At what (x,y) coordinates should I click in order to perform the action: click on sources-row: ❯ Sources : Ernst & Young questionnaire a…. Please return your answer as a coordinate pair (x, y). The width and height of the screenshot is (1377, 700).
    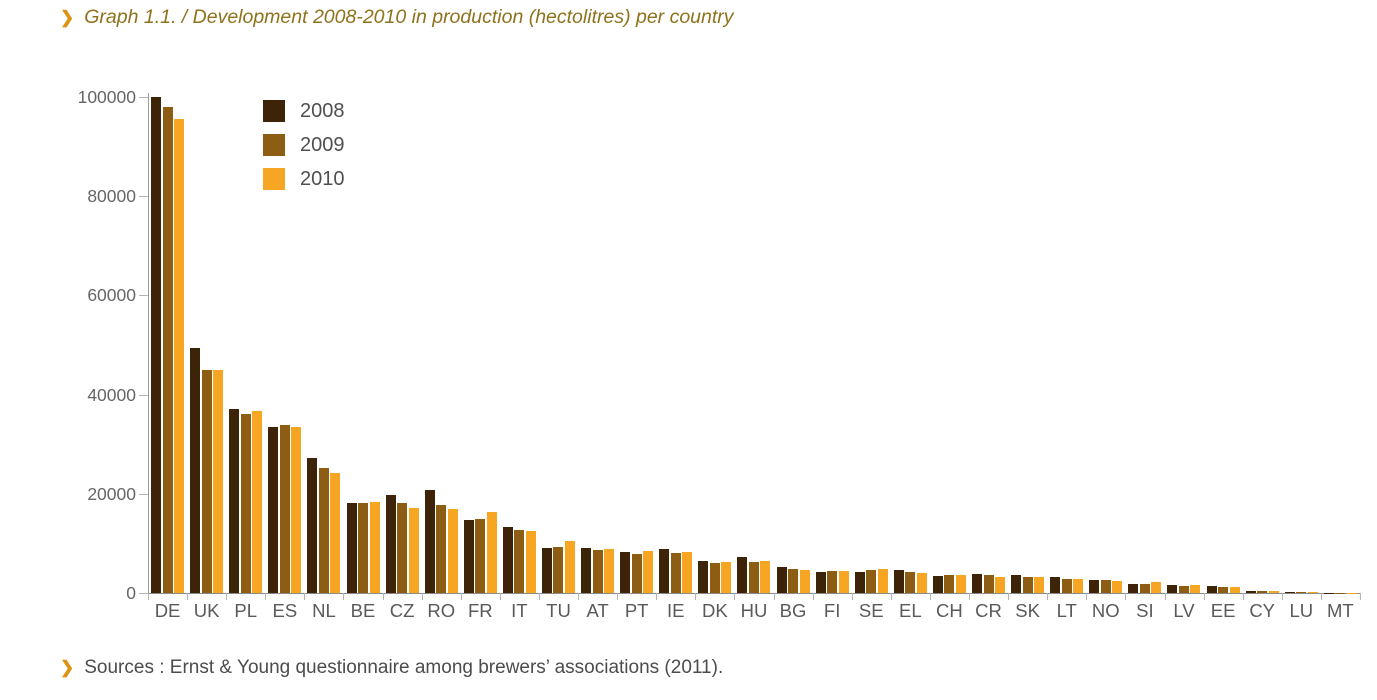
    Looking at the image, I should click on (391, 668).